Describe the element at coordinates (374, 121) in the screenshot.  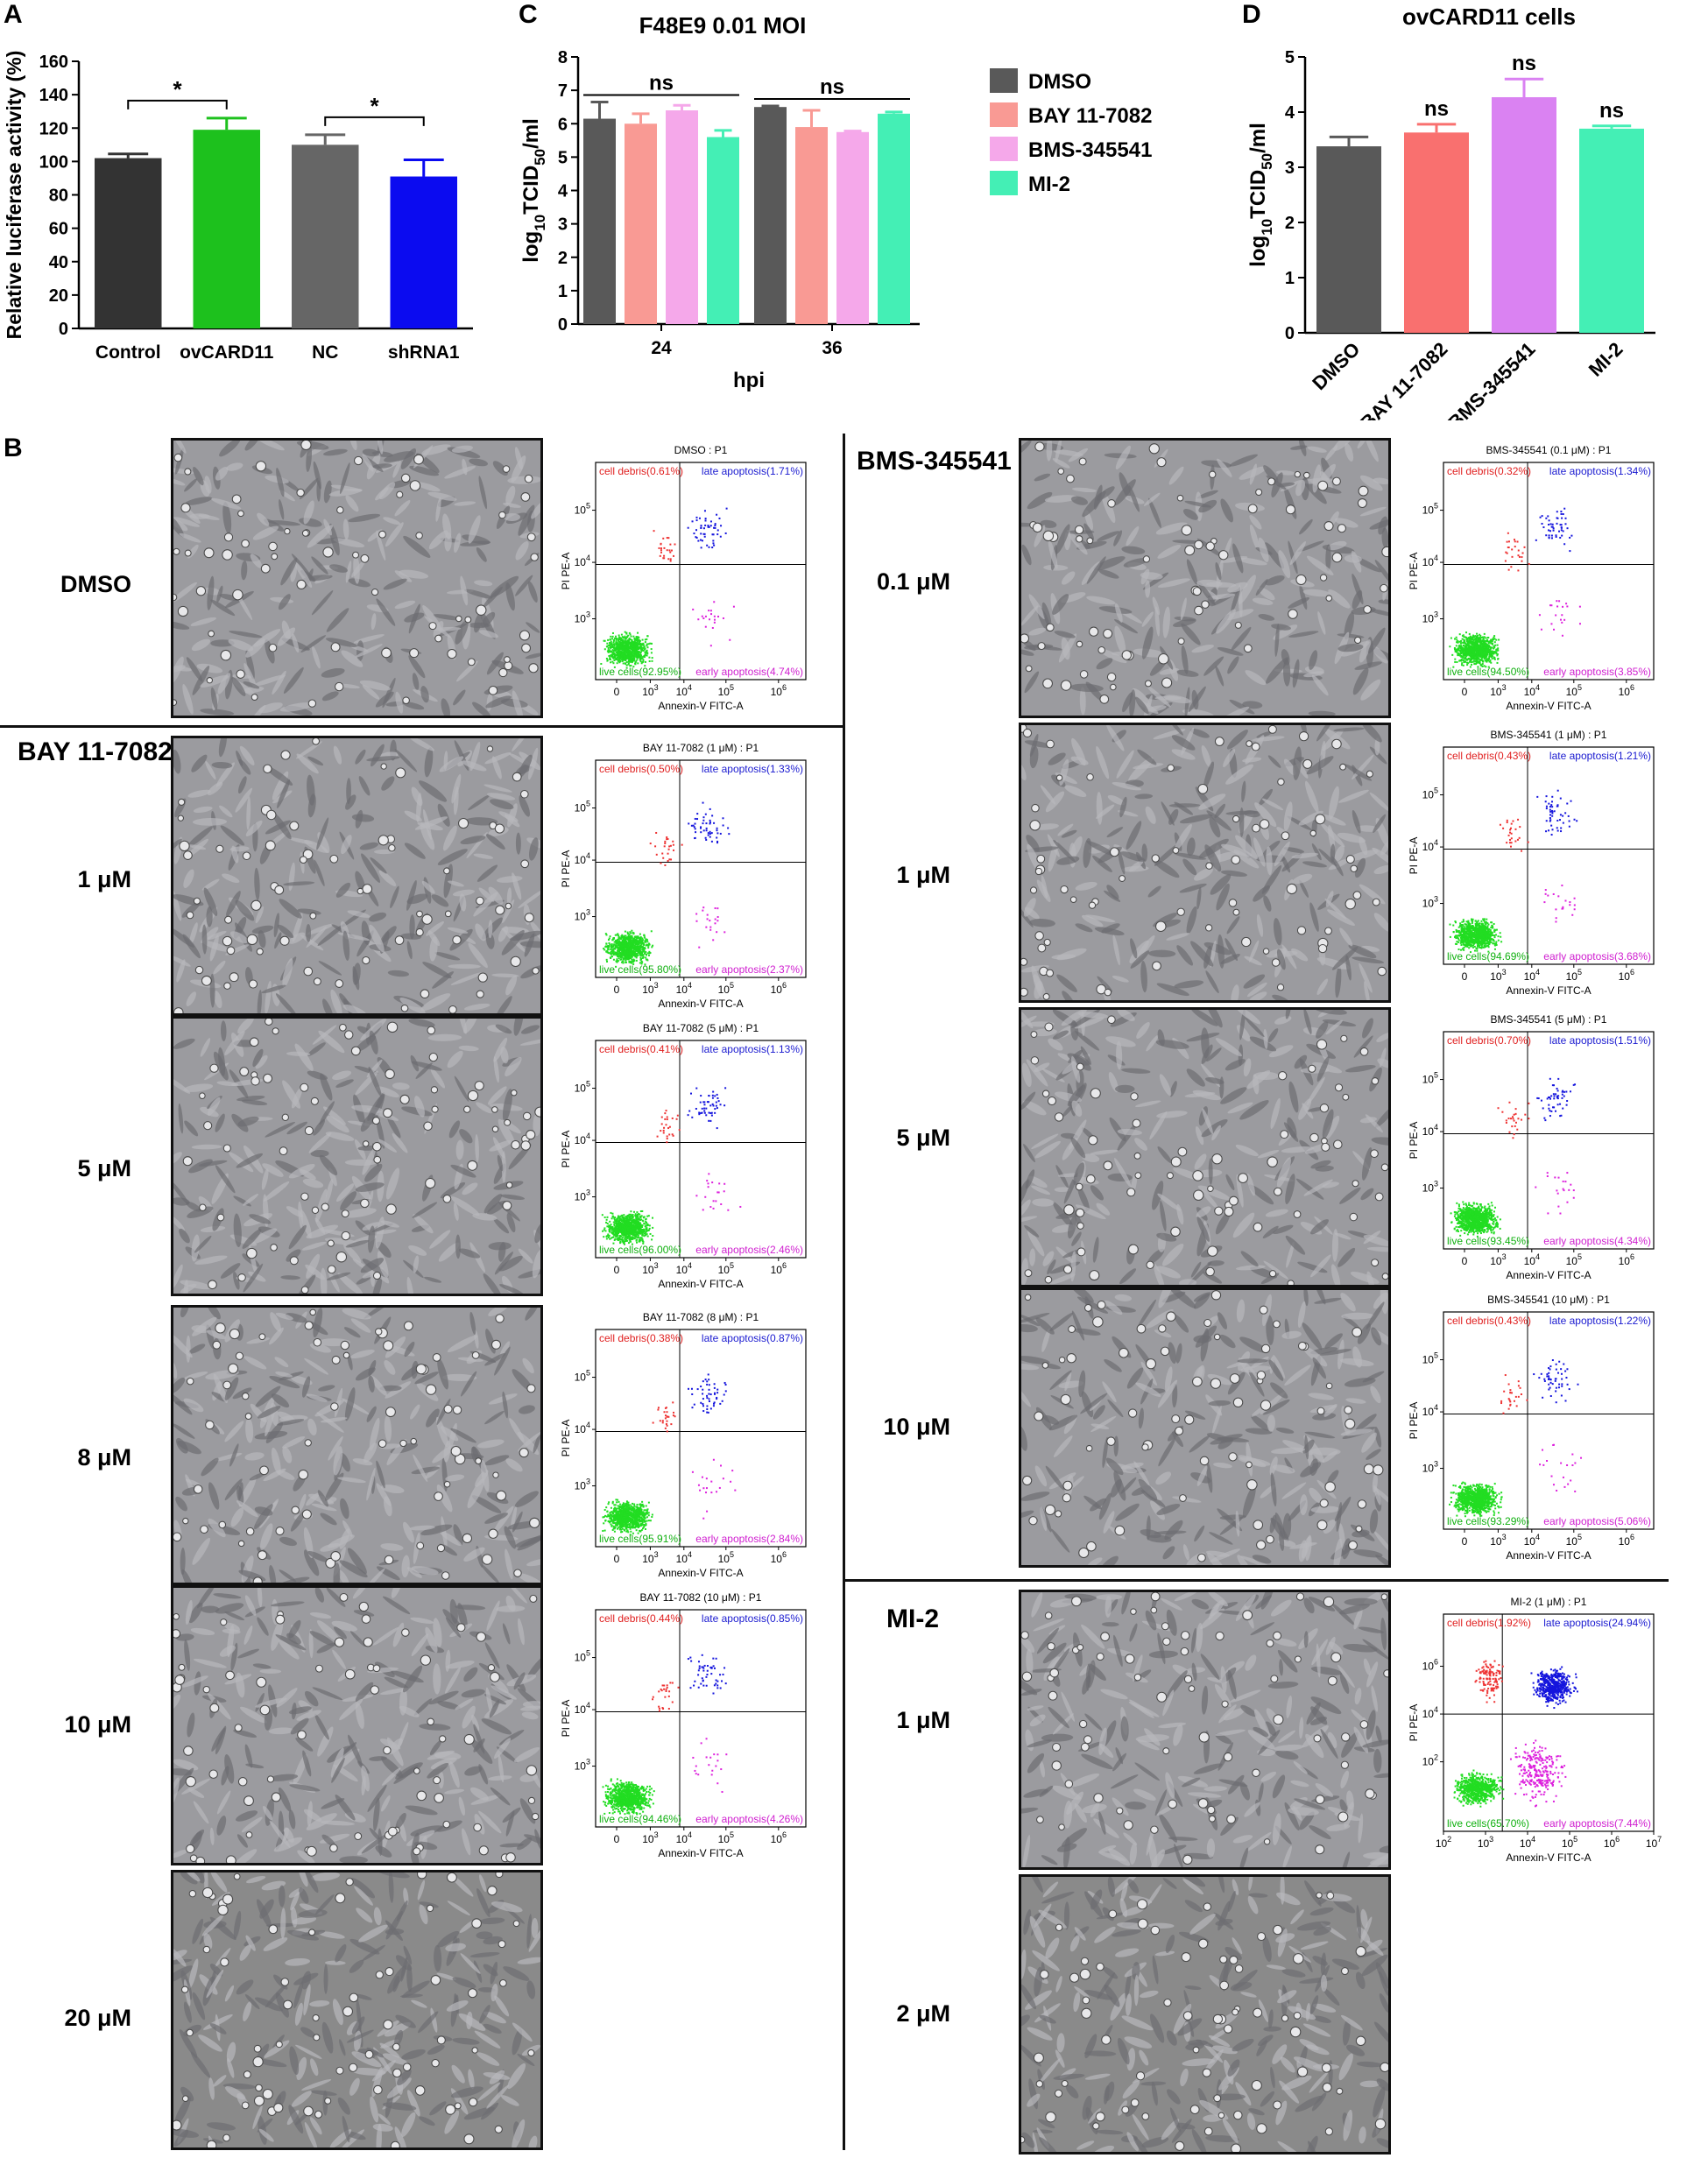
I see `significance-bracket` at that location.